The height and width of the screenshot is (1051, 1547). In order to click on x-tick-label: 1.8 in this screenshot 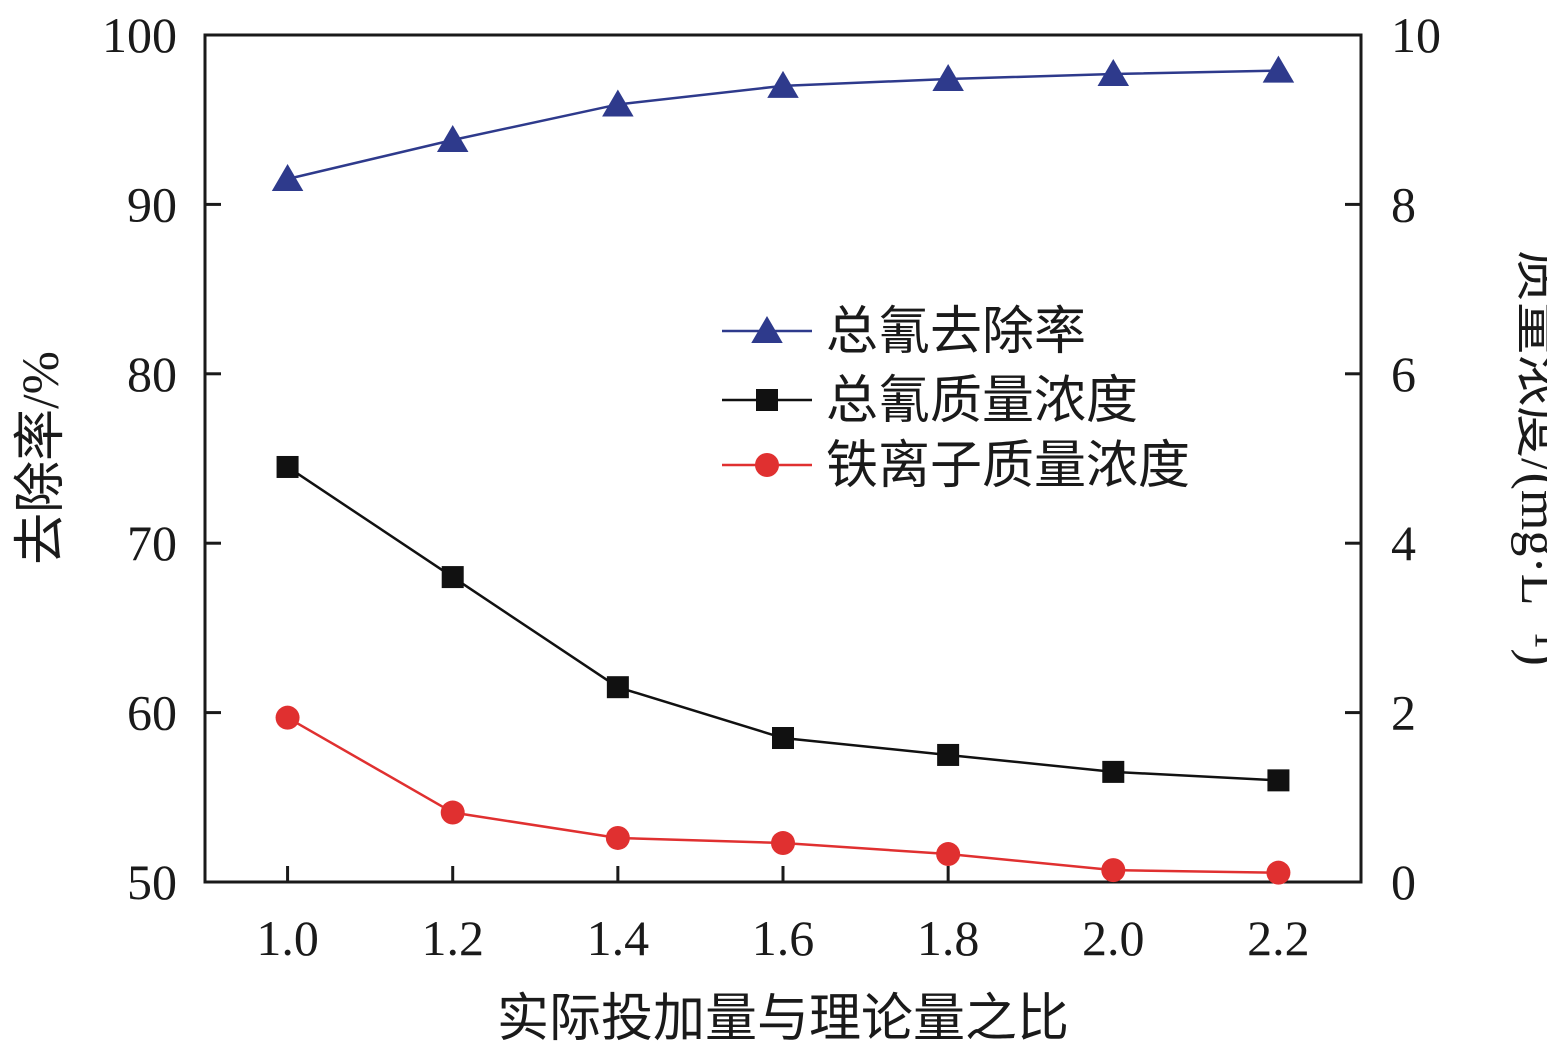, I will do `click(948, 938)`.